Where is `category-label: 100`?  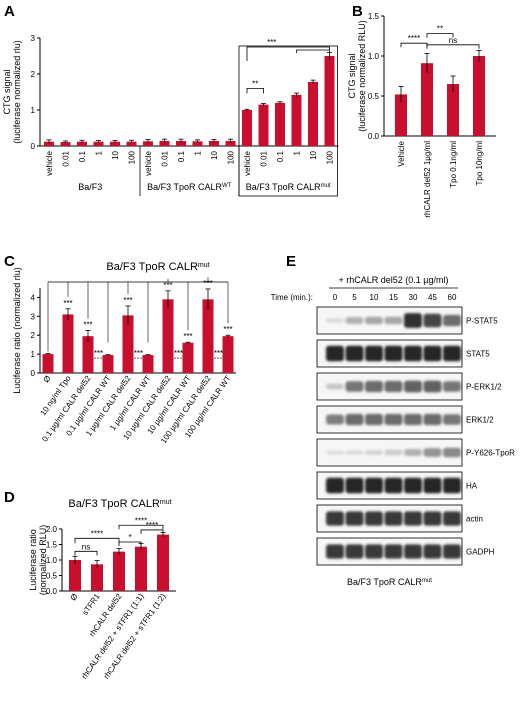
category-label: 100 is located at coordinates (132, 157).